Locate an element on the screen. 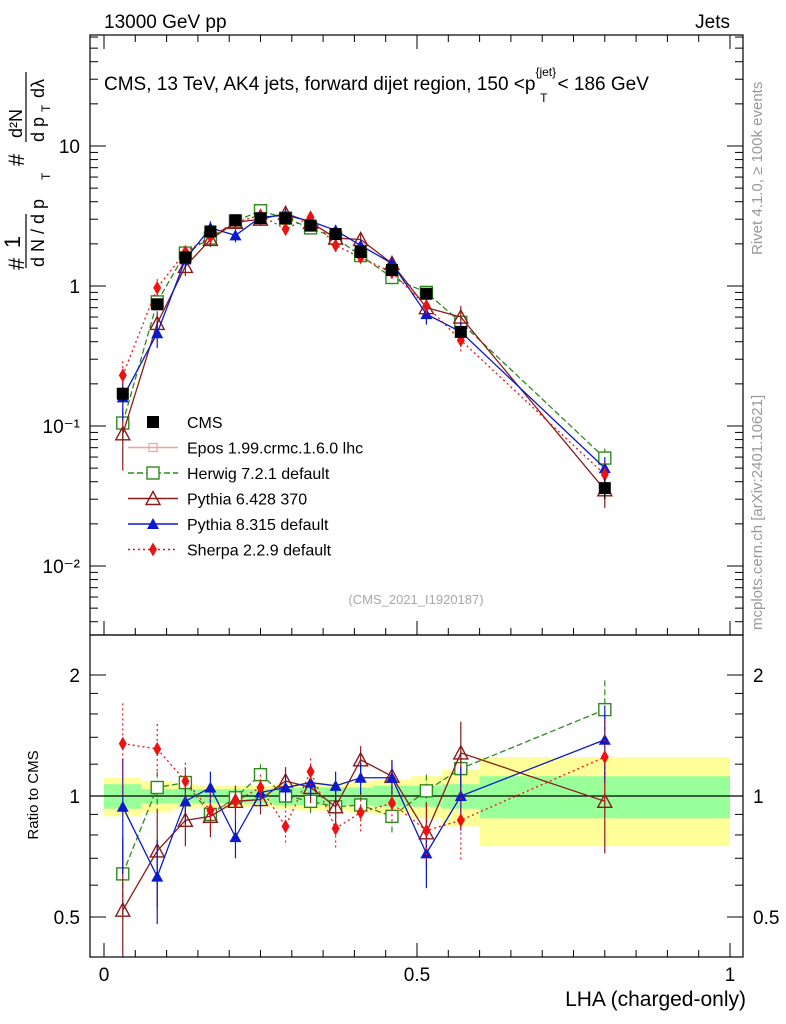  svg-text: d p is located at coordinates (38, 129).